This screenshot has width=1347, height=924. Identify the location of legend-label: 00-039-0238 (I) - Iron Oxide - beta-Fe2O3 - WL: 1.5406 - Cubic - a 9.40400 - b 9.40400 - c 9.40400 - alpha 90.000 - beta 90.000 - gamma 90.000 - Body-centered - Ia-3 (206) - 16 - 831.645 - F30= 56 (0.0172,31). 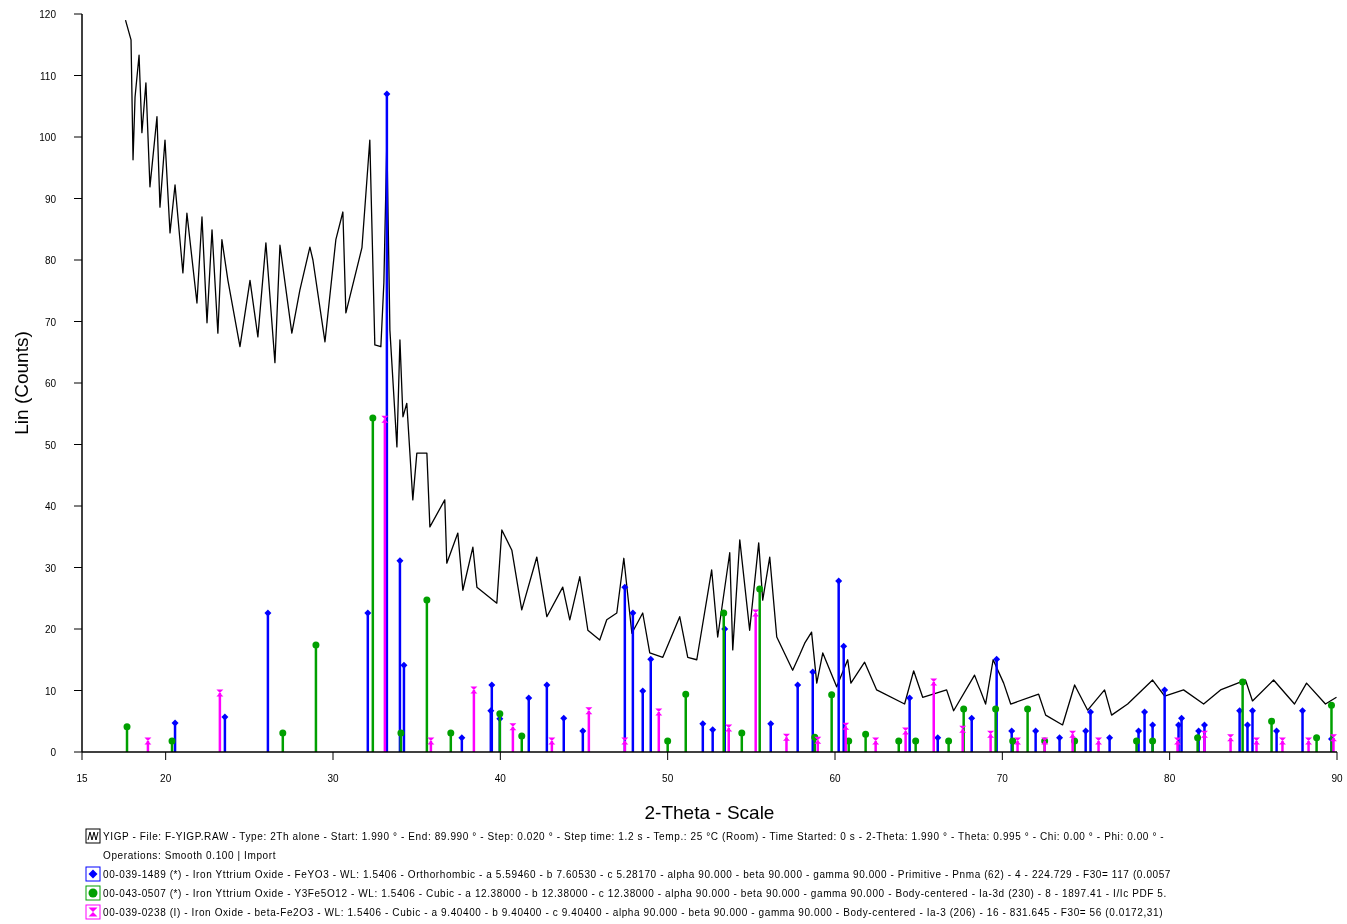
(633, 912).